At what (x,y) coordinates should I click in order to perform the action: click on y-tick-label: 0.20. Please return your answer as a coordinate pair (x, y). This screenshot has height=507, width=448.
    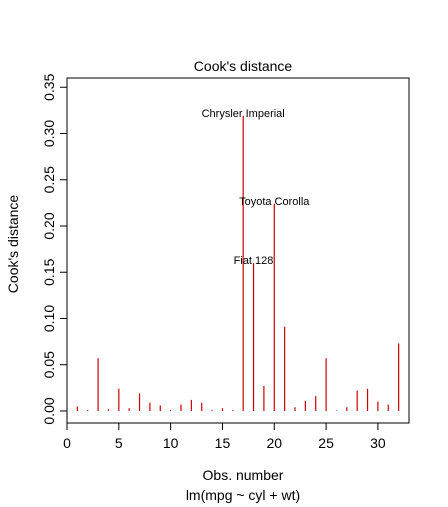
    Looking at the image, I should click on (49, 225).